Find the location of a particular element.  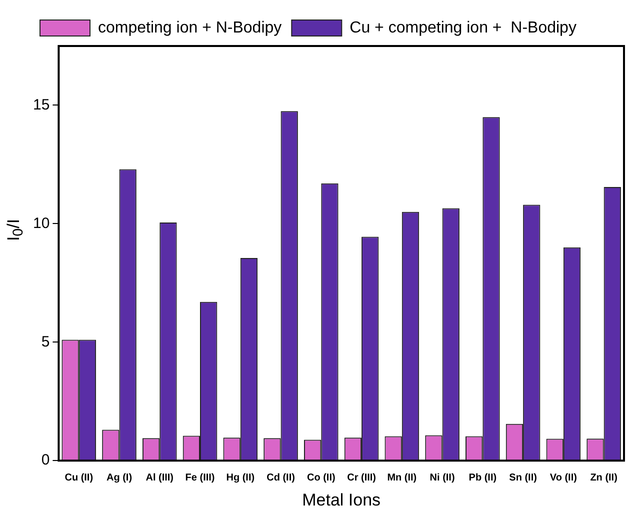

x-tick-label: Co (II) is located at coordinates (321, 478).